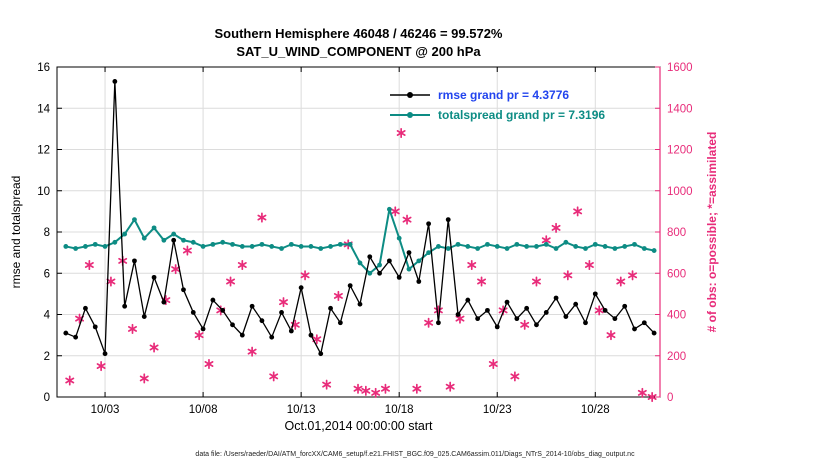 This screenshot has height=470, width=830. I want to click on chart-title-line2: SAT_U_WIND_COMPONENT @ 200 hPa, so click(358, 51).